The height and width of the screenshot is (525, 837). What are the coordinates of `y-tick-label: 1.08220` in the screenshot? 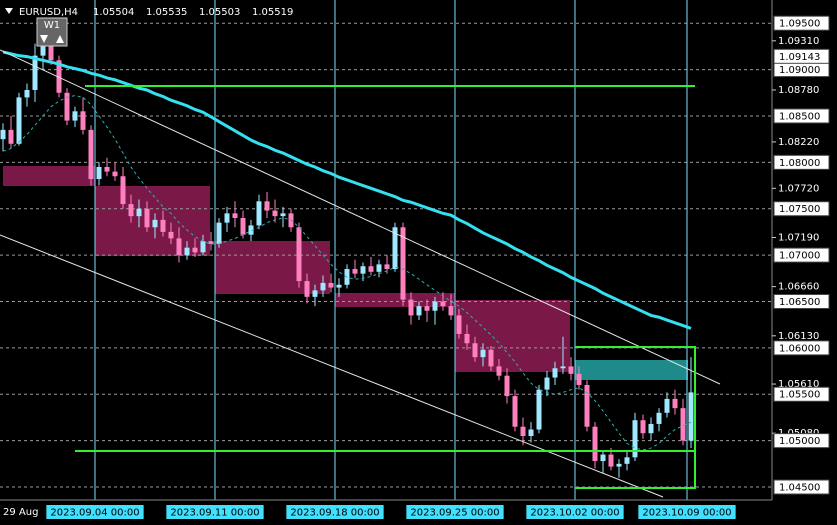 It's located at (798, 142).